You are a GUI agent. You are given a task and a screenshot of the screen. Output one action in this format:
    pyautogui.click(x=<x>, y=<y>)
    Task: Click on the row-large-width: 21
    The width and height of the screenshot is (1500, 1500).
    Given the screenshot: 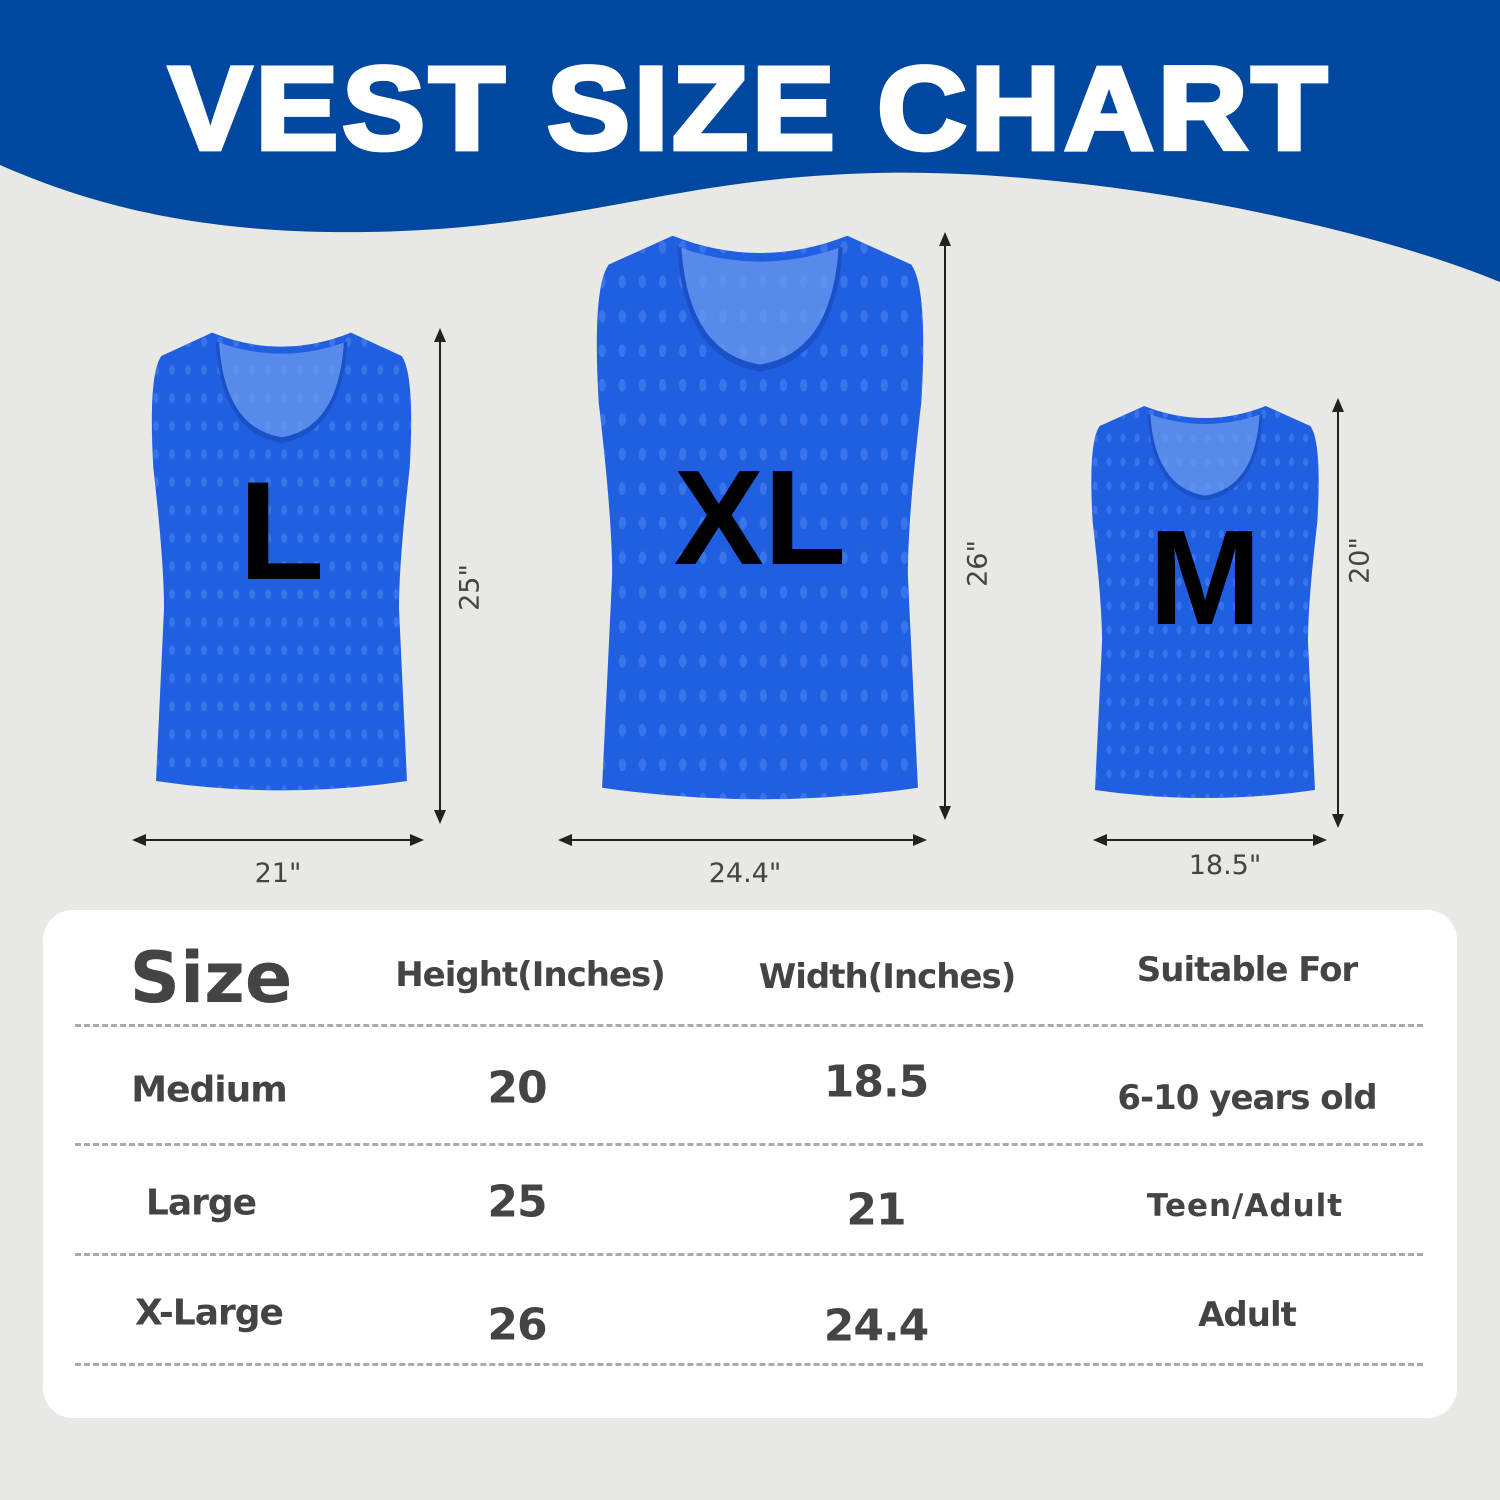 What is the action you would take?
    pyautogui.click(x=876, y=1210)
    